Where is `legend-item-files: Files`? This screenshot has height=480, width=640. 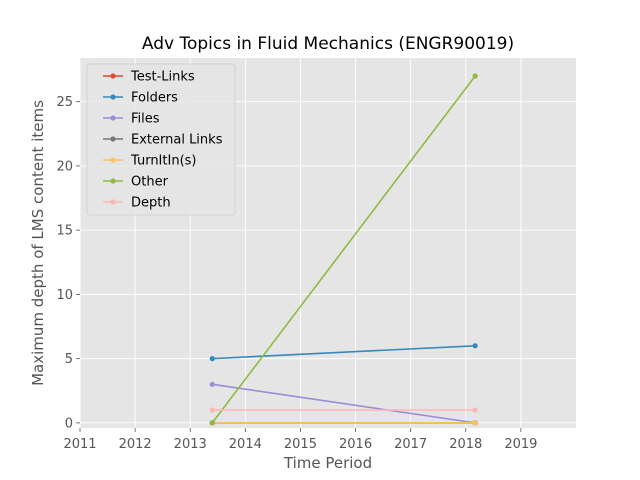
legend-item-files: Files is located at coordinates (131, 119).